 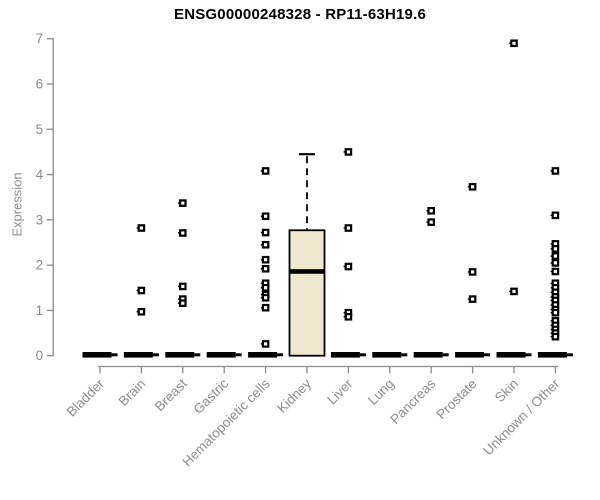 What do you see at coordinates (381, 392) in the screenshot?
I see `x-axis-label-lung: Lung` at bounding box center [381, 392].